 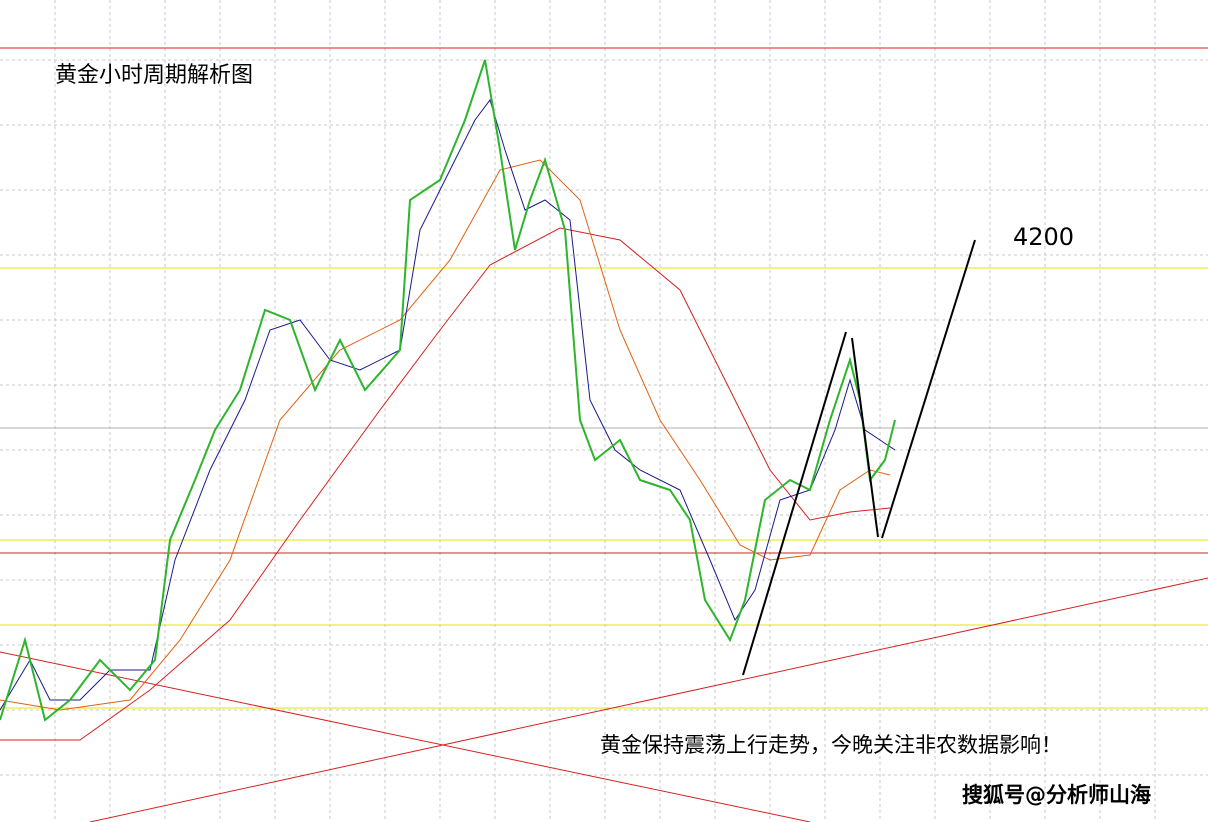 I want to click on trend-line, so click(x=405, y=736).